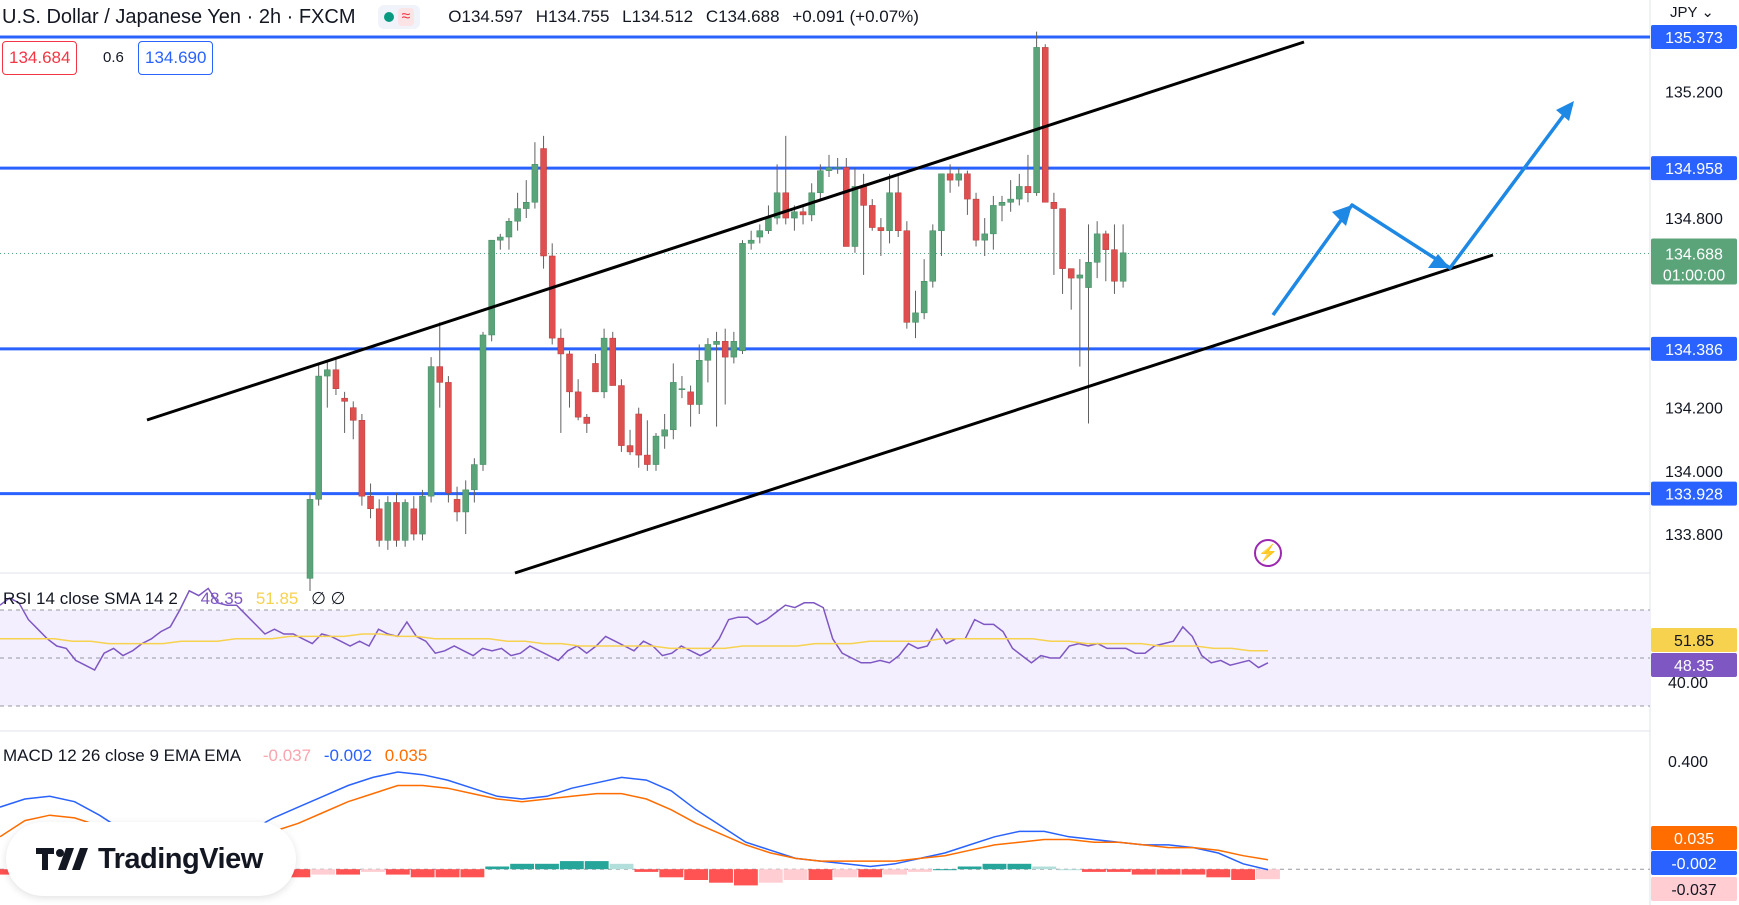 The image size is (1739, 905). What do you see at coordinates (40, 58) in the screenshot?
I see `sell-quote-button: 134.684` at bounding box center [40, 58].